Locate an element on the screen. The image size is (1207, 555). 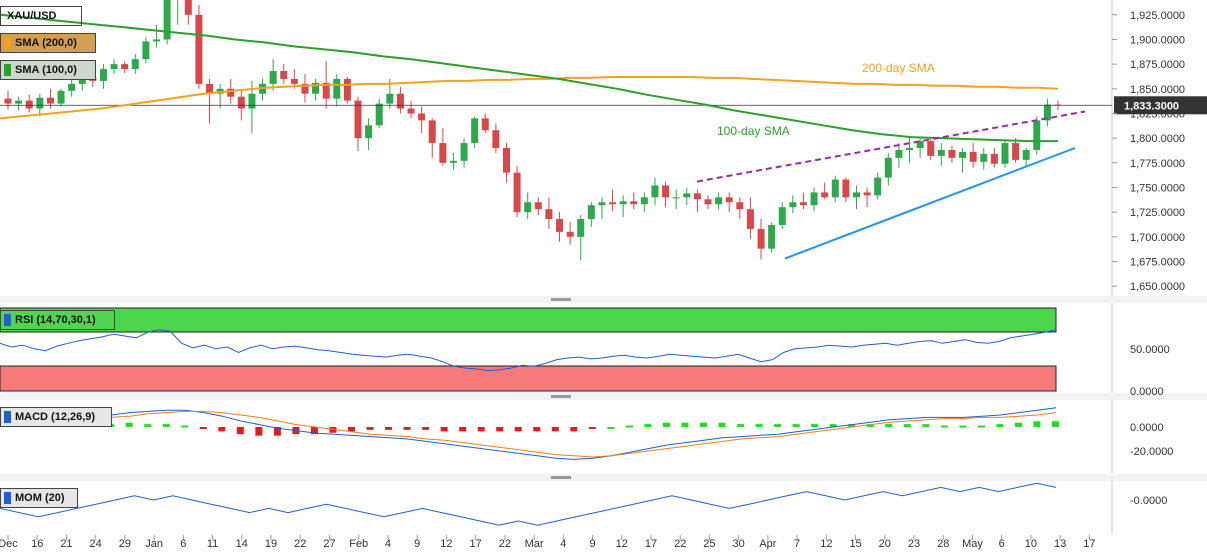
time-tick-label: 22 is located at coordinates (680, 544).